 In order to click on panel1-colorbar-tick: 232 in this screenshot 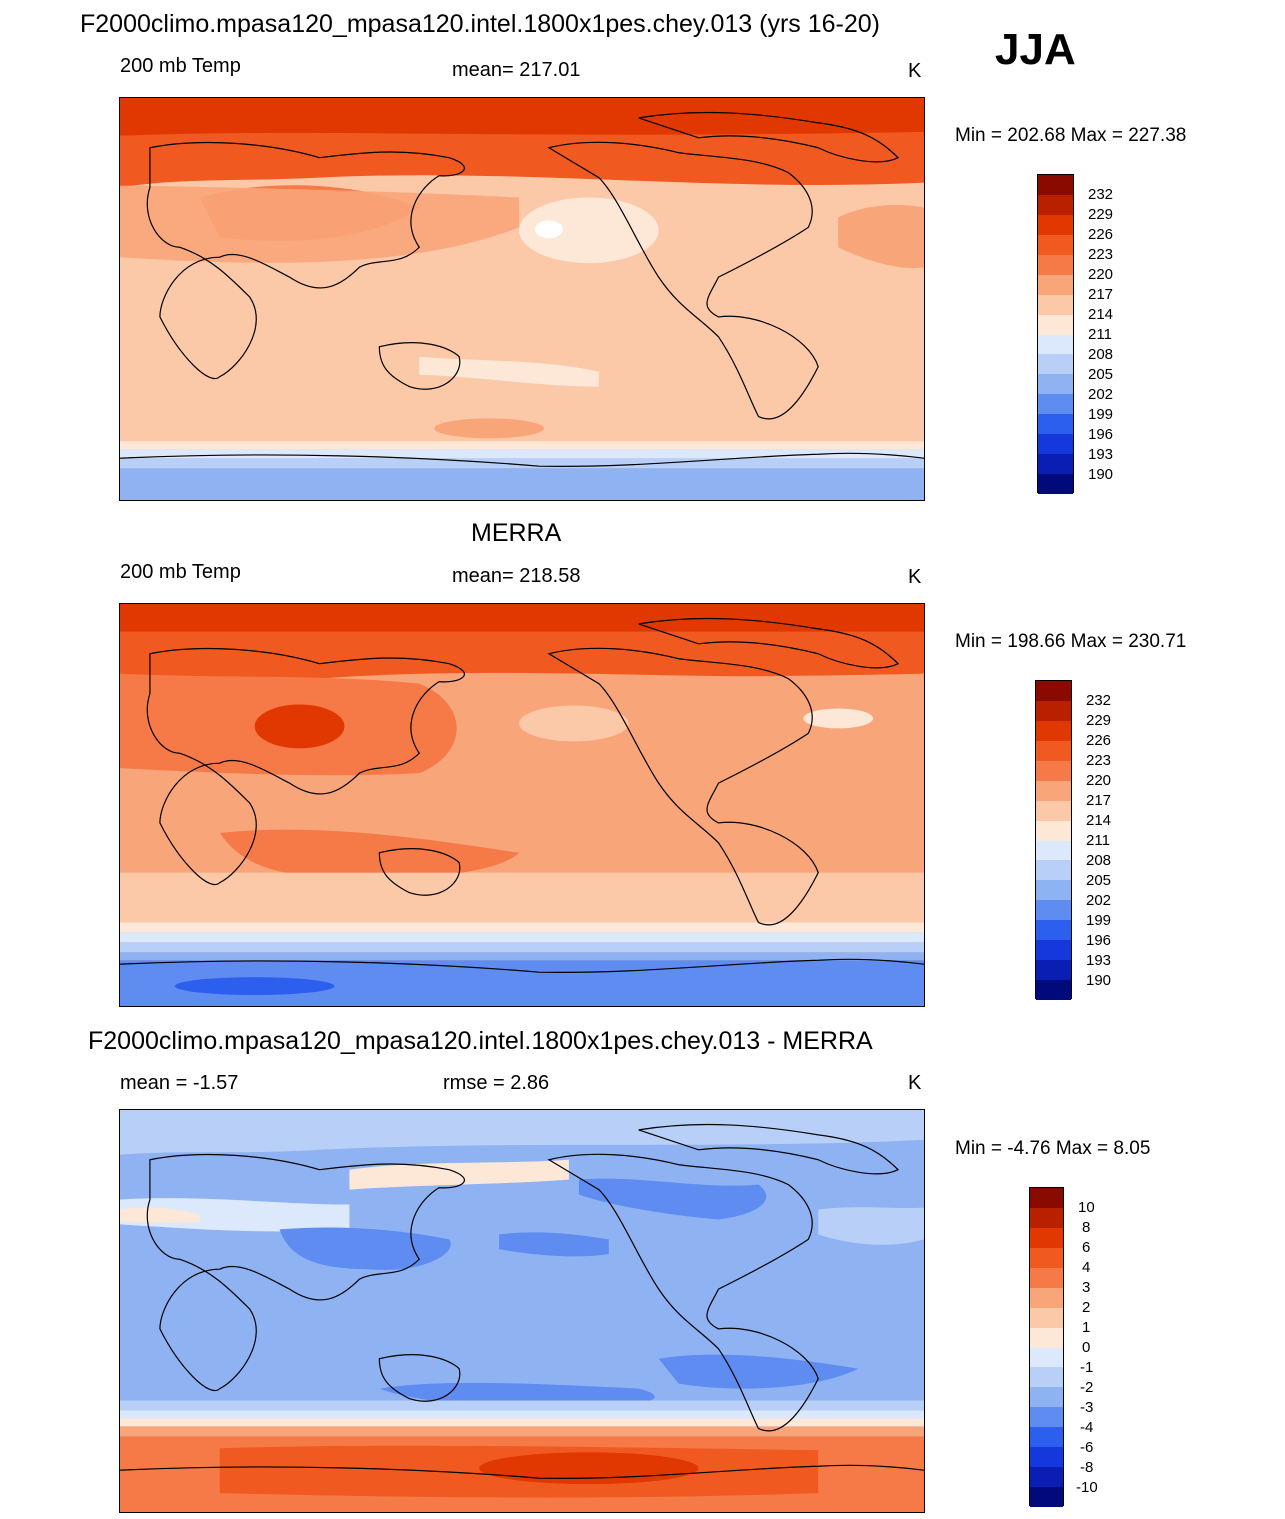, I will do `click(1101, 194)`.